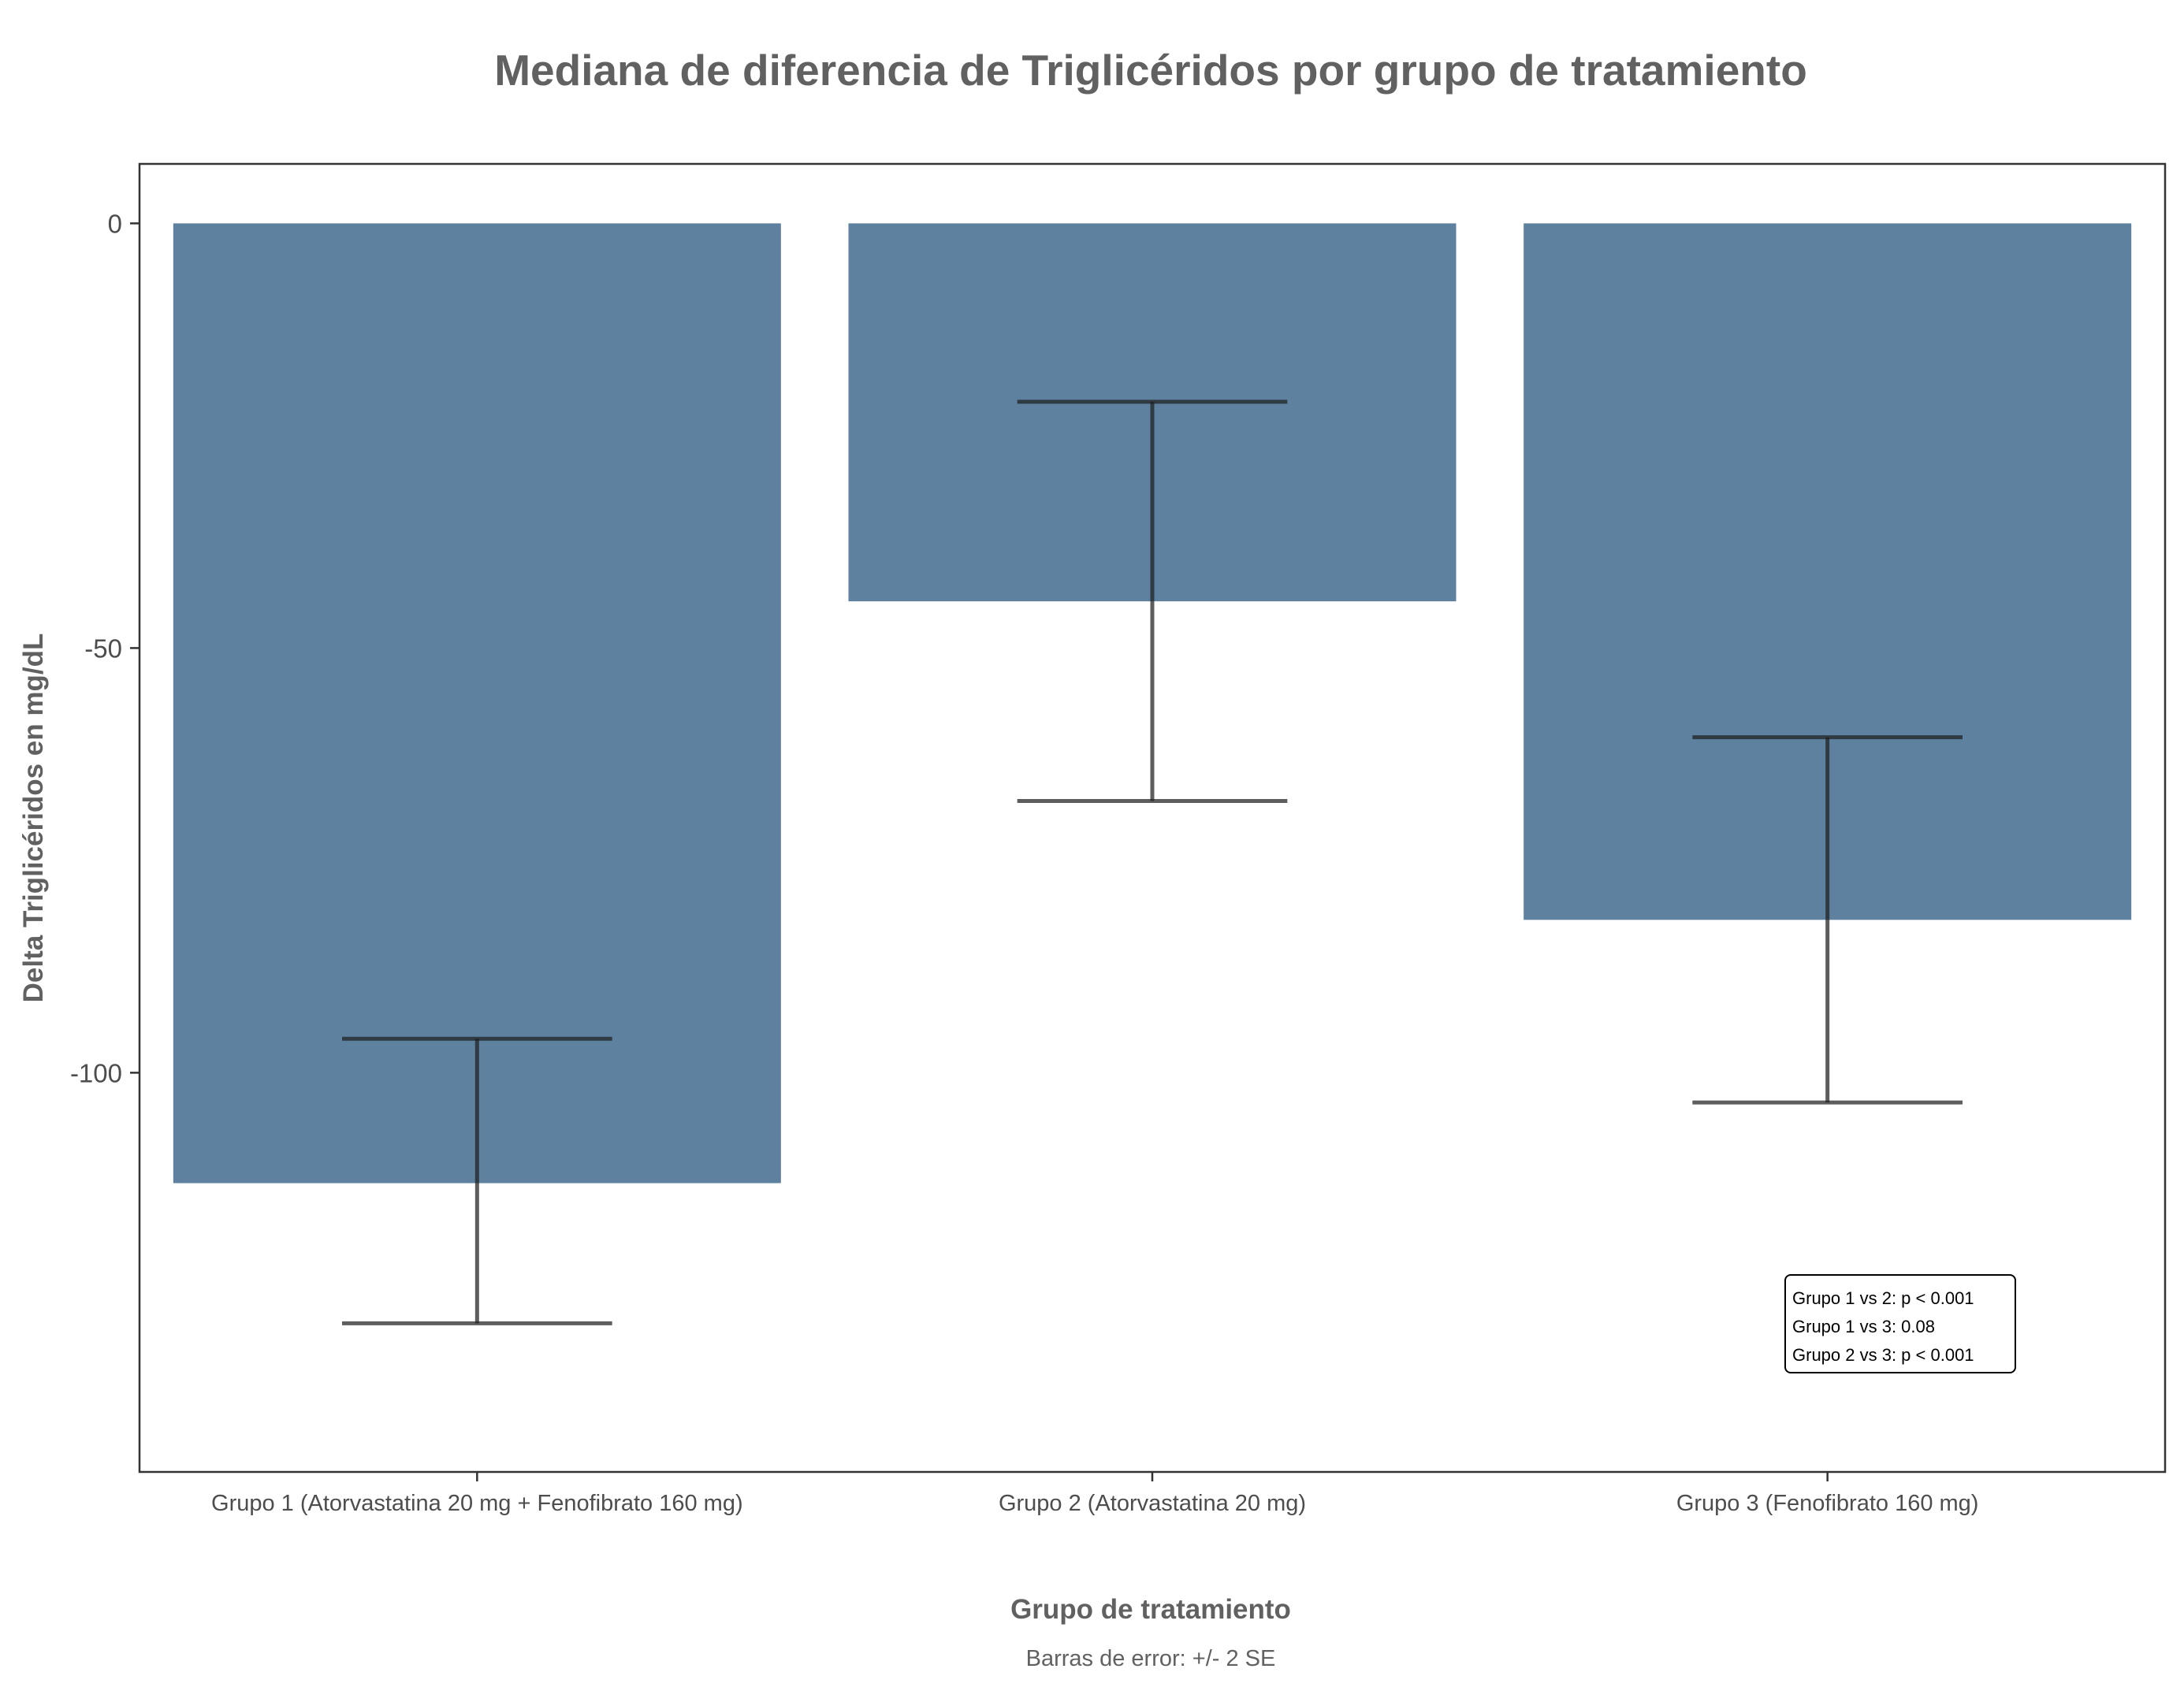  What do you see at coordinates (115, 224) in the screenshot?
I see `y-tick-label: 0` at bounding box center [115, 224].